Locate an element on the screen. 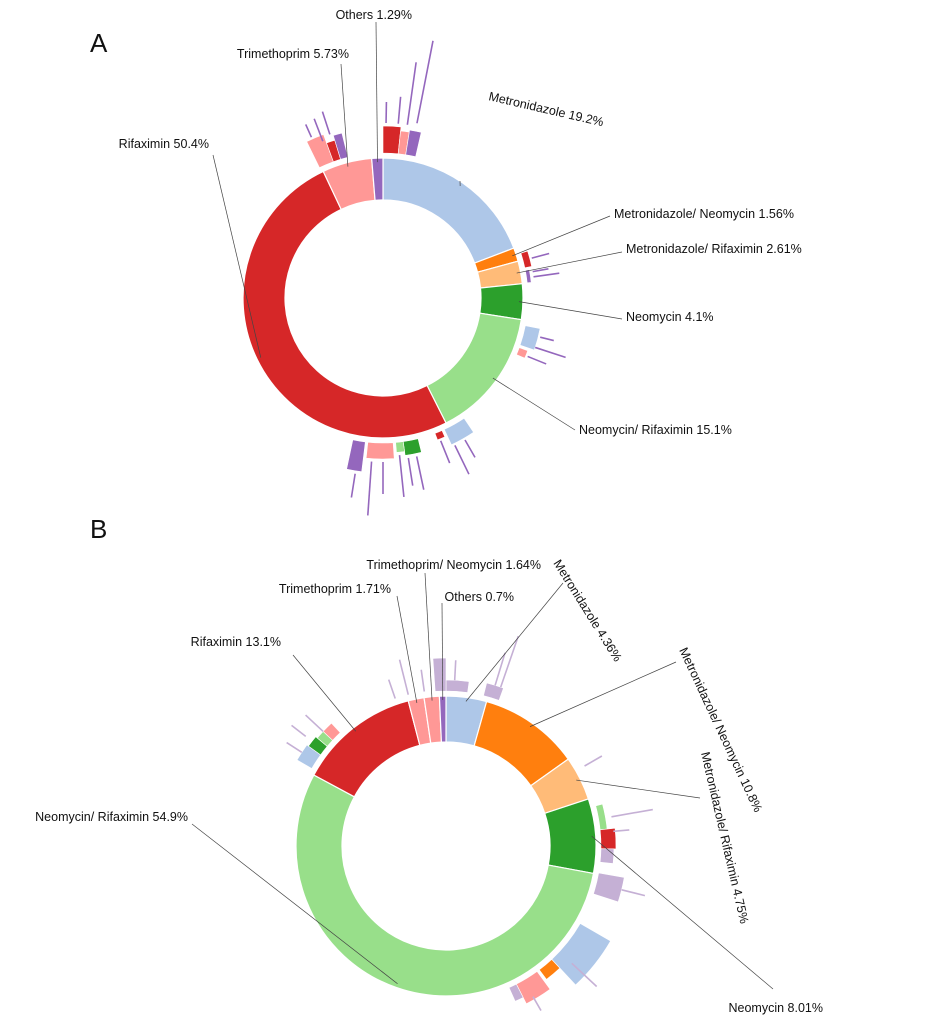 The image size is (936, 1036). slice-label-metronidazole: Metronidazole 4.36% is located at coordinates (587, 610).